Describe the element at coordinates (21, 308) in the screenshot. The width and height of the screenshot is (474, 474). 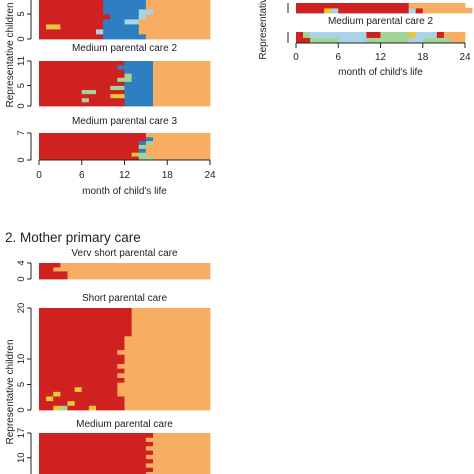
I see `y-tick-label: 20` at that location.